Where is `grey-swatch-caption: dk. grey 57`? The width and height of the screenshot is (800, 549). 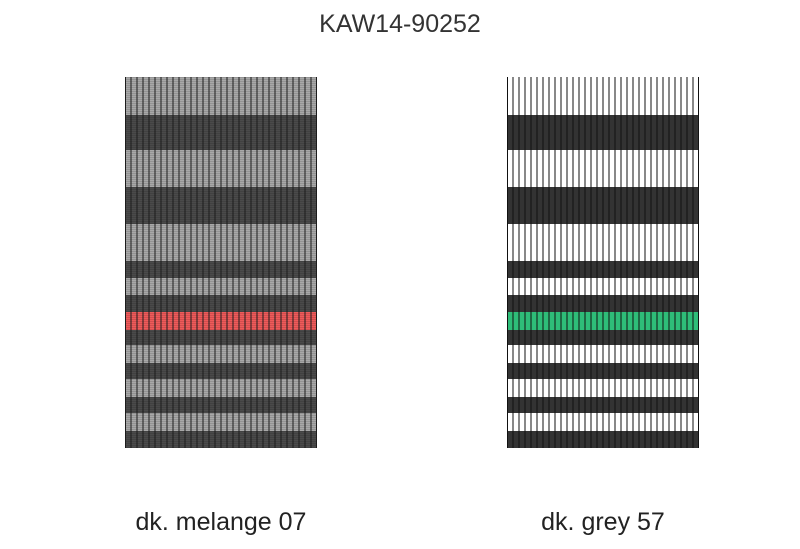
grey-swatch-caption: dk. grey 57 is located at coordinates (603, 522).